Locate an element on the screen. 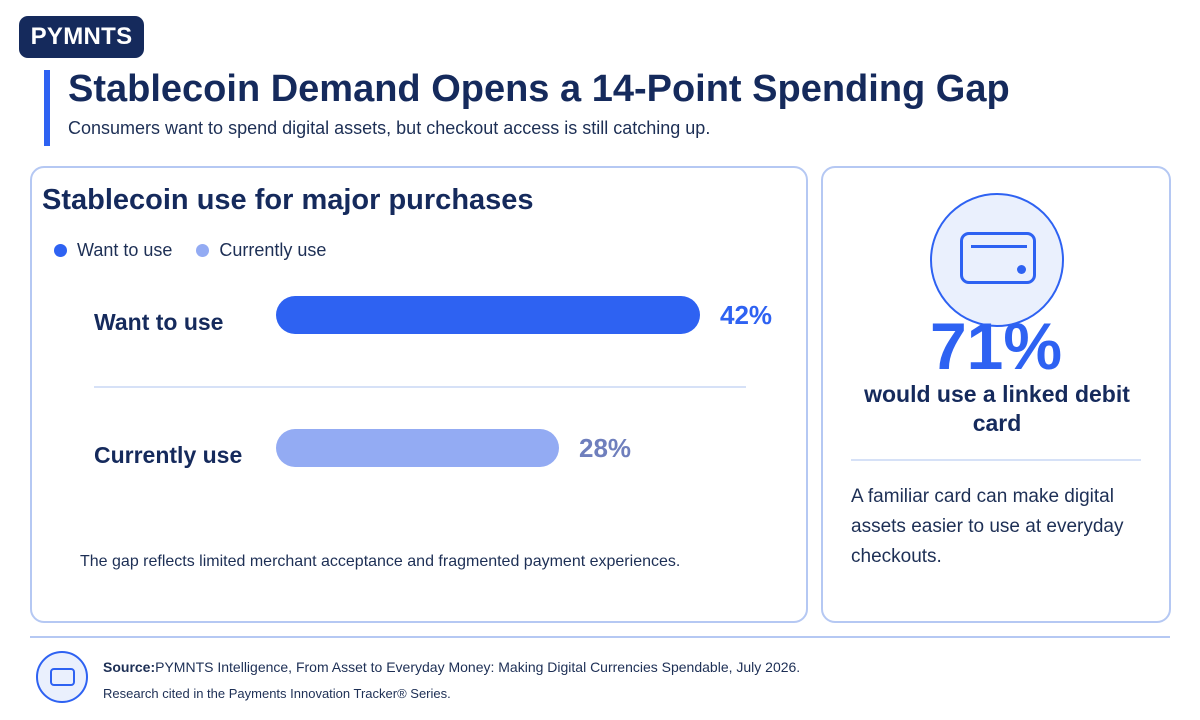 This screenshot has height=720, width=1200. bar-category-label: Currently use is located at coordinates (168, 455).